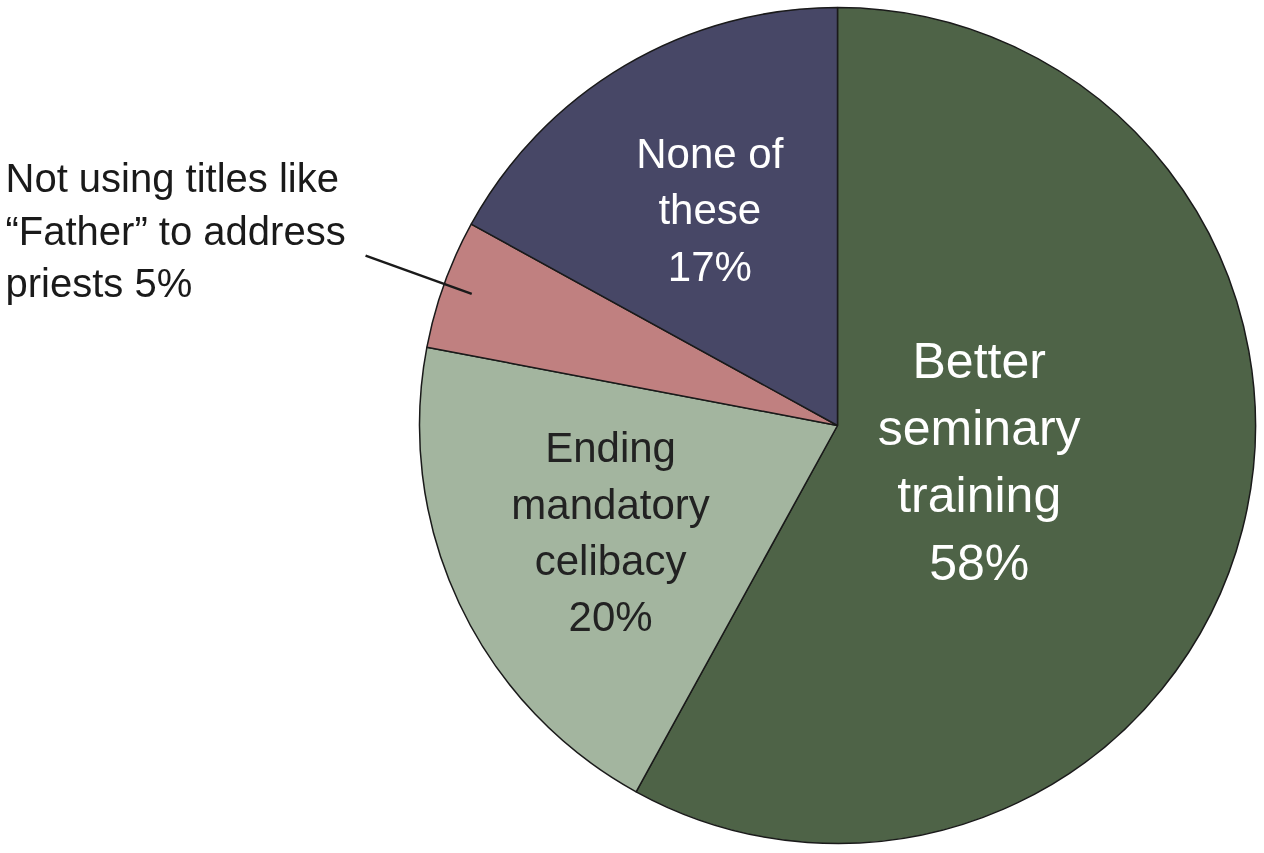  I want to click on slice-label: Better seminary training, so click(979, 428).